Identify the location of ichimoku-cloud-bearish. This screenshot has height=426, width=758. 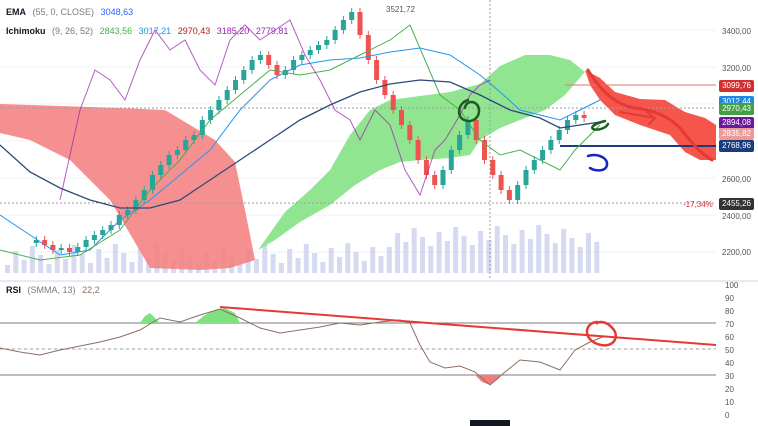
(127, 187).